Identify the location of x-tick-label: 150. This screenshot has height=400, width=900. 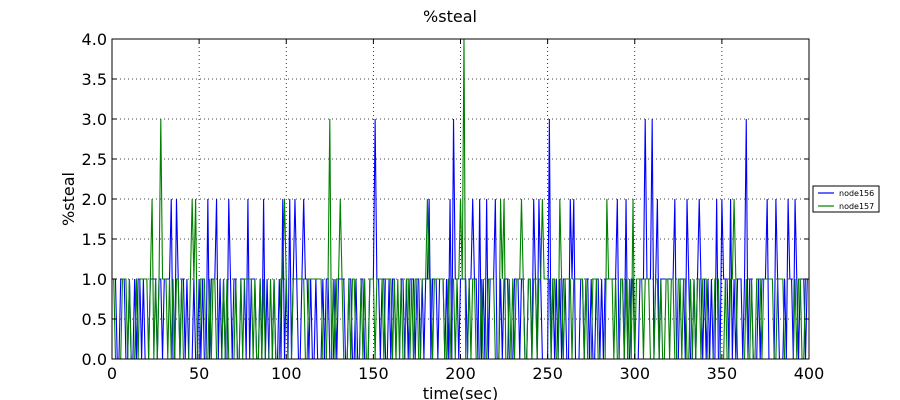
(373, 373).